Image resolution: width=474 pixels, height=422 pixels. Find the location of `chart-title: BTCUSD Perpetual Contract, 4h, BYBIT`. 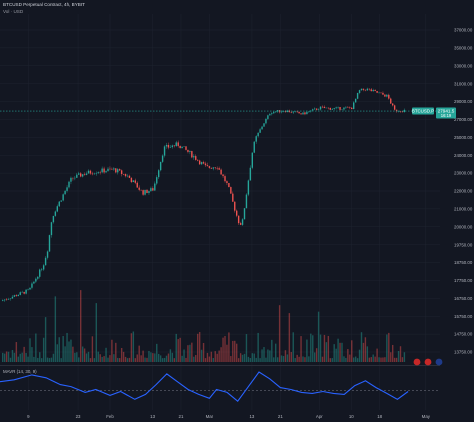

chart-title: BTCUSD Perpetual Contract, 4h, BYBIT is located at coordinates (44, 4).